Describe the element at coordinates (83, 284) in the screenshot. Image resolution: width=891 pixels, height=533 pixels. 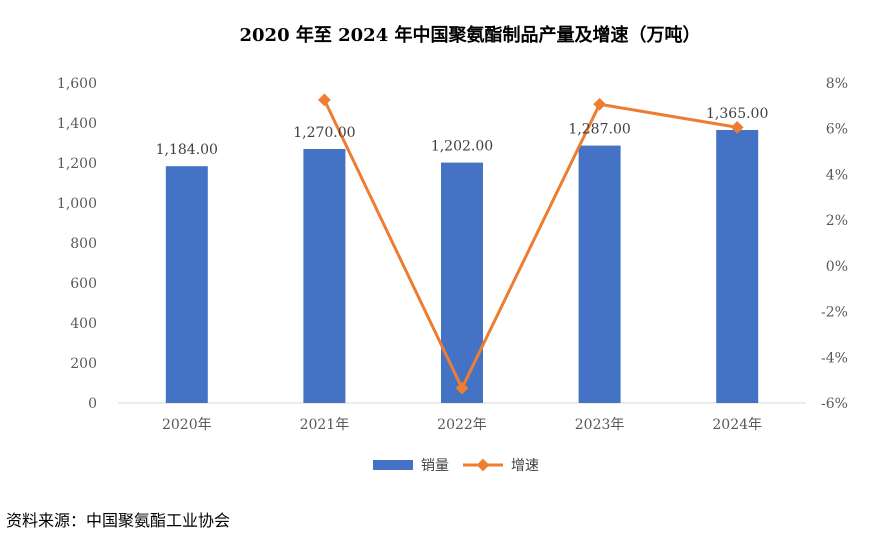
I see `y-left-tick-label: 600` at that location.